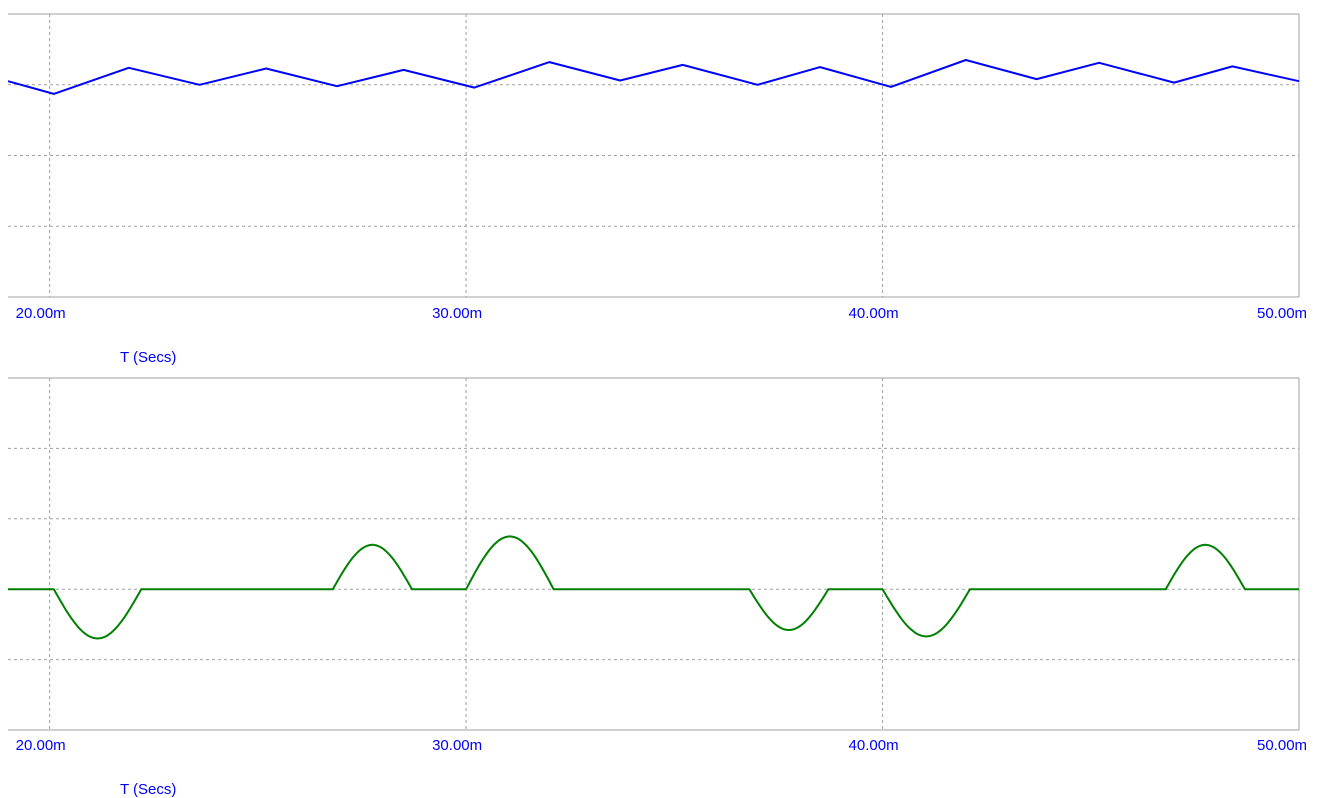 This screenshot has height=798, width=1329. What do you see at coordinates (653, 77) in the screenshot?
I see `top-series-line` at bounding box center [653, 77].